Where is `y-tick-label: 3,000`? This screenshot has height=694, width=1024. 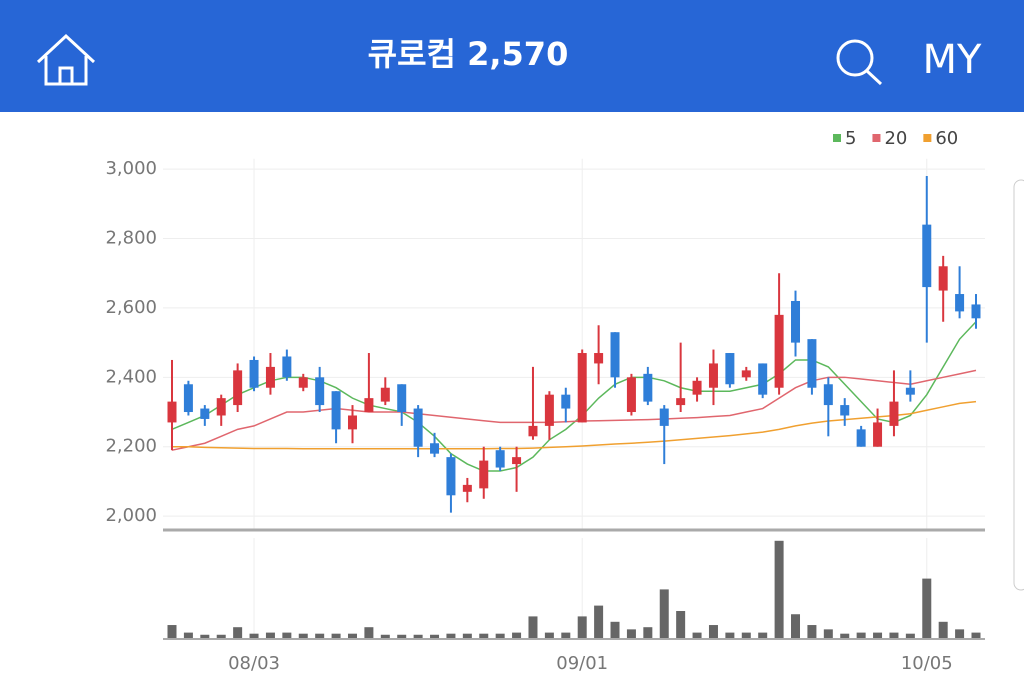 y-tick-label: 3,000 is located at coordinates (131, 168).